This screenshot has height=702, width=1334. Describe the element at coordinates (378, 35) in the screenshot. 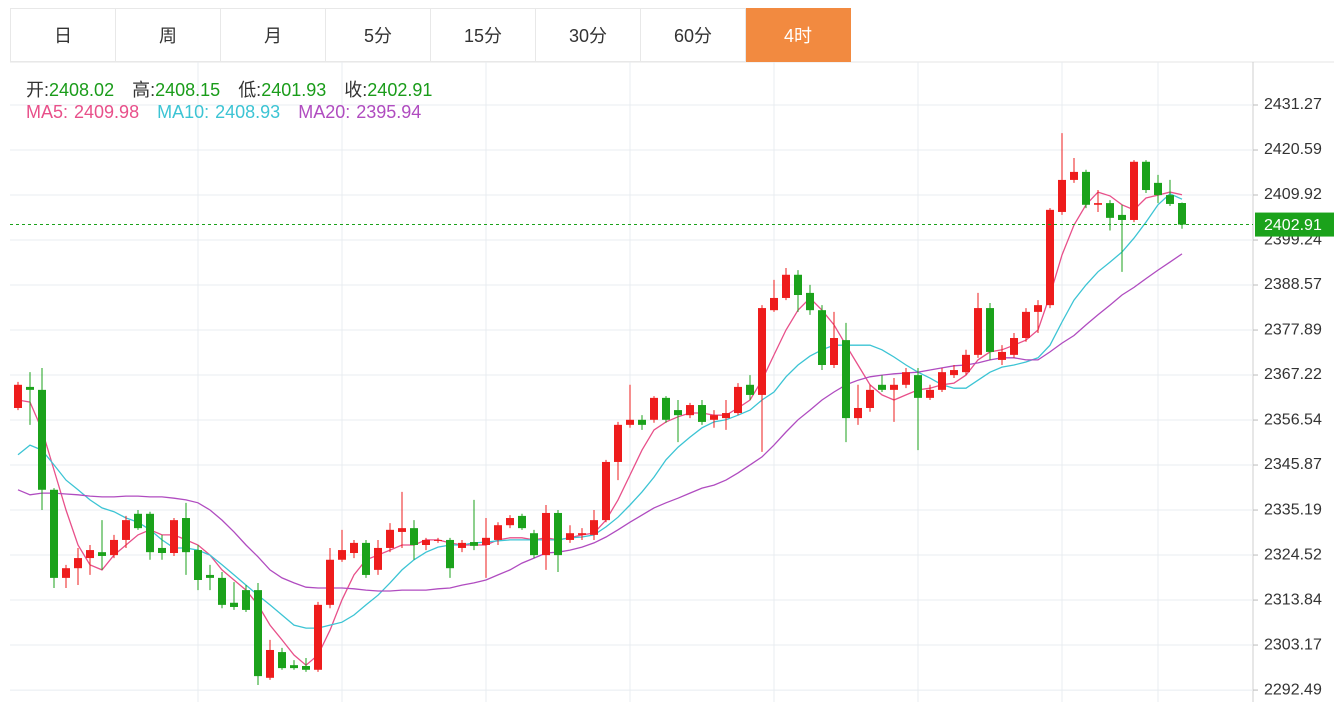

I see `tab: 5分` at that location.